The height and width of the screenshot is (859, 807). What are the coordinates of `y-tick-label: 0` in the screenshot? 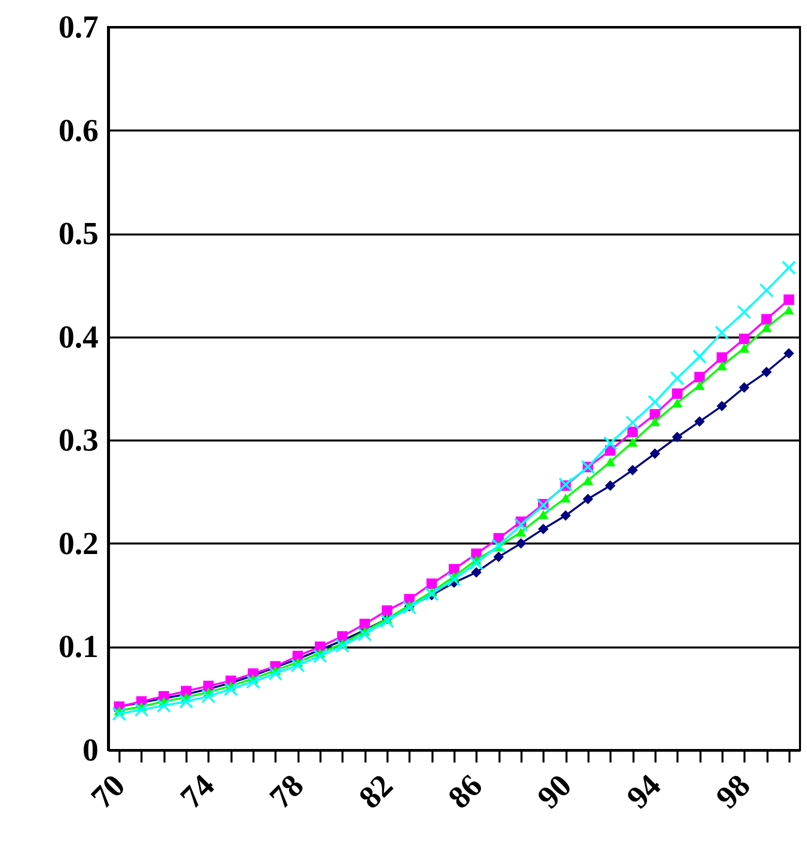 It's located at (90, 750).